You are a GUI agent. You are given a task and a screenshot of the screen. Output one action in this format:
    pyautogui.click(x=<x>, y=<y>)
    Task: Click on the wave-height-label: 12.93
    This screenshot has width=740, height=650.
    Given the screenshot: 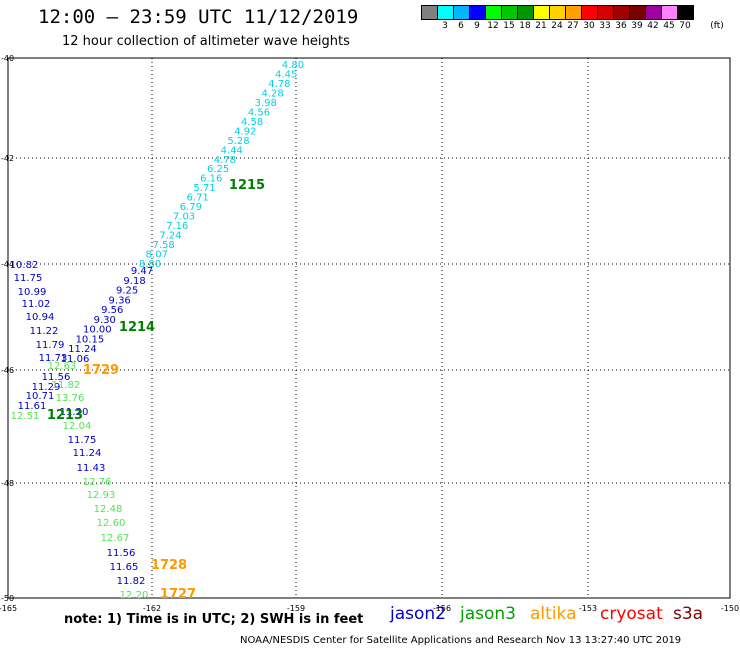 What is the action you would take?
    pyautogui.click(x=101, y=495)
    